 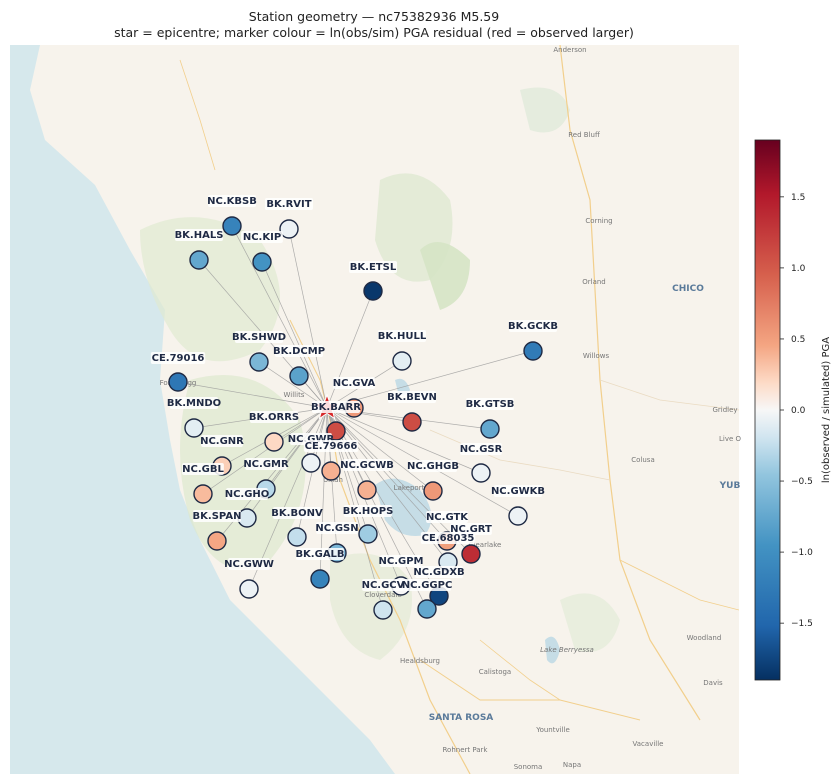 I want to click on station-label: NC.GCV, so click(x=383, y=585).